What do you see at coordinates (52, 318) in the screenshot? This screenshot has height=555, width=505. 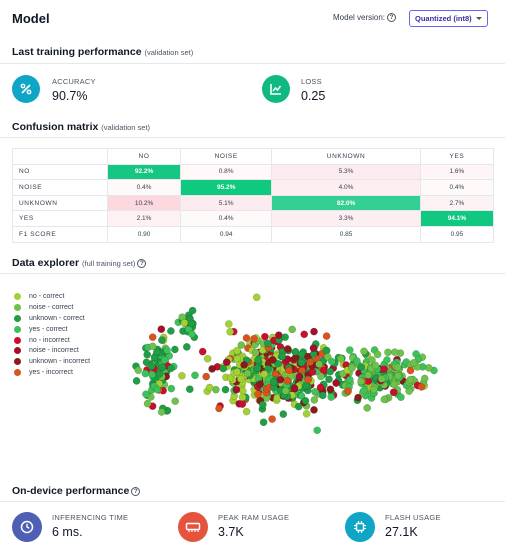 I see `legend-item: unknown - correct` at bounding box center [52, 318].